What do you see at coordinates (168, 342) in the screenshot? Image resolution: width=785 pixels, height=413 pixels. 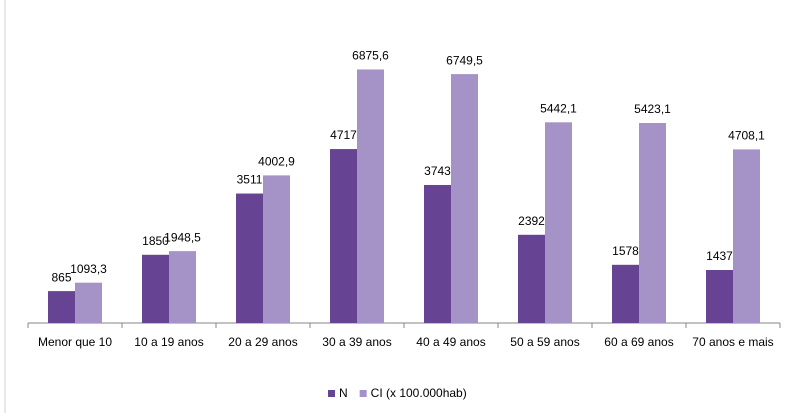 I see `x-tick-label: 10 a 19 anos` at bounding box center [168, 342].